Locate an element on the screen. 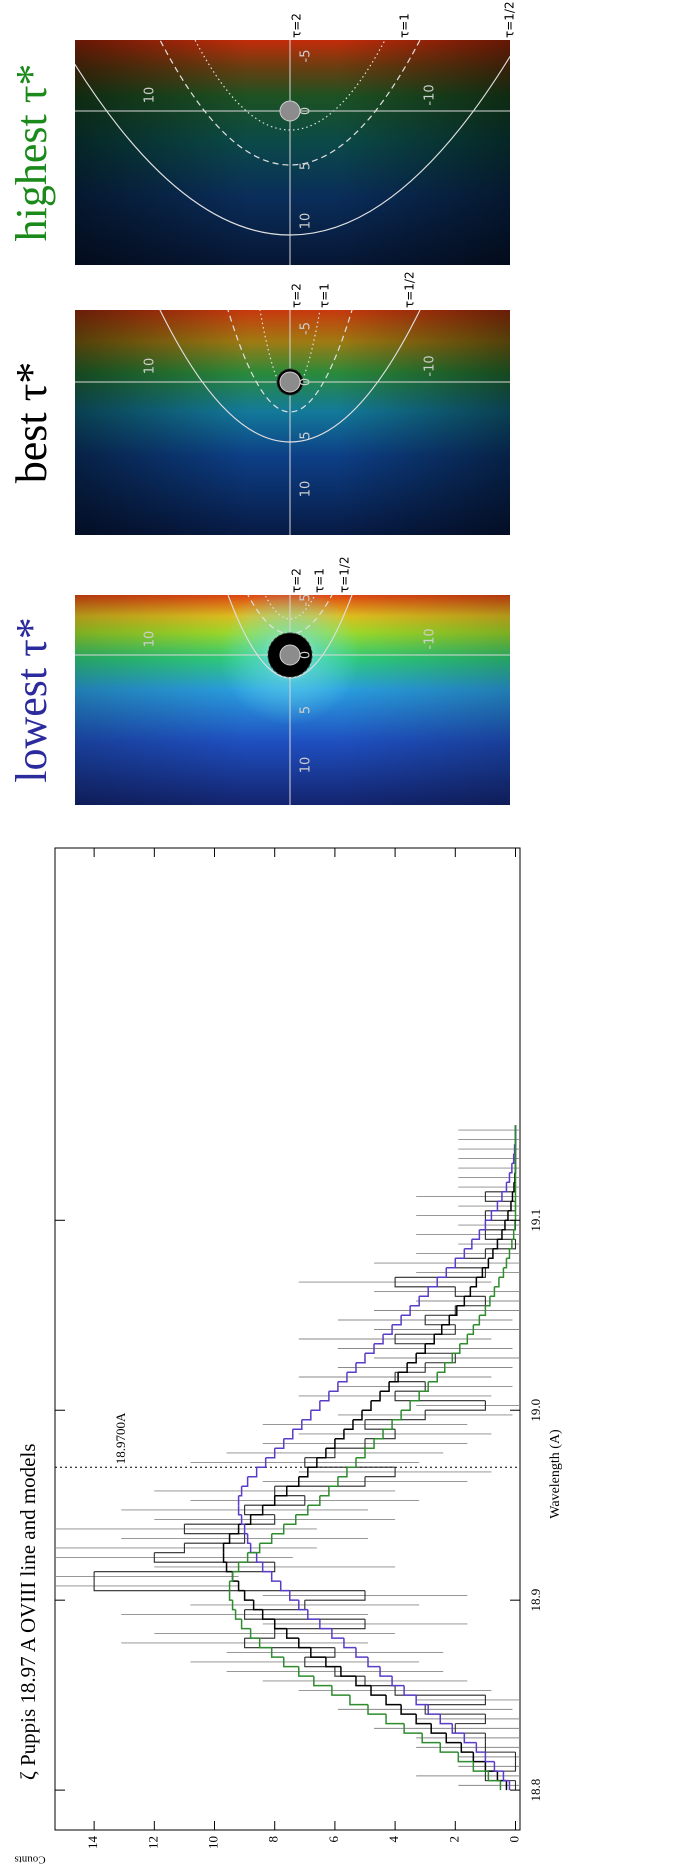 Image resolution: width=679 pixels, height=1874 pixels. y-tick-label: 8 is located at coordinates (273, 1839).